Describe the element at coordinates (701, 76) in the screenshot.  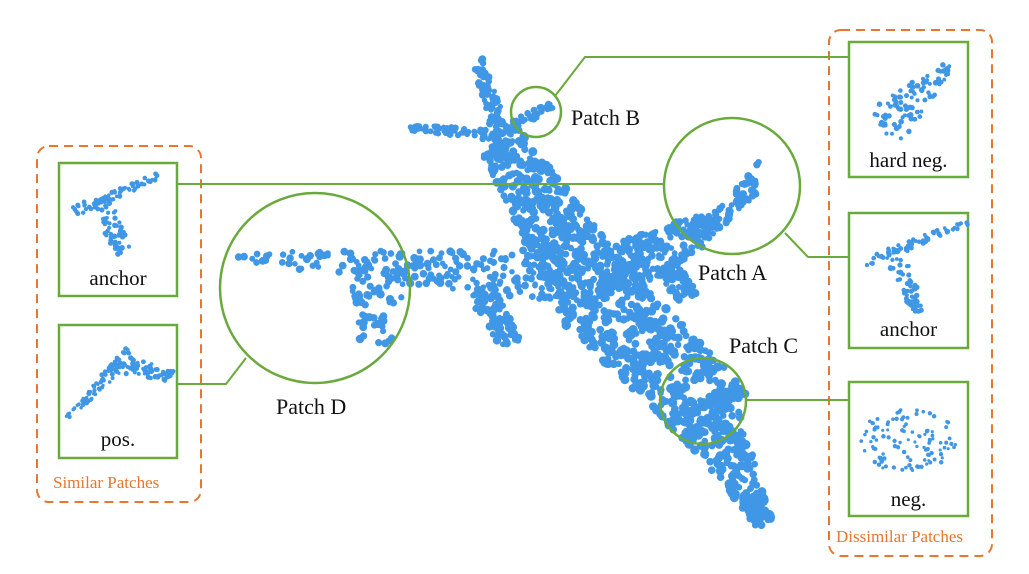
I see `connector-patch-b-hard-neg` at that location.